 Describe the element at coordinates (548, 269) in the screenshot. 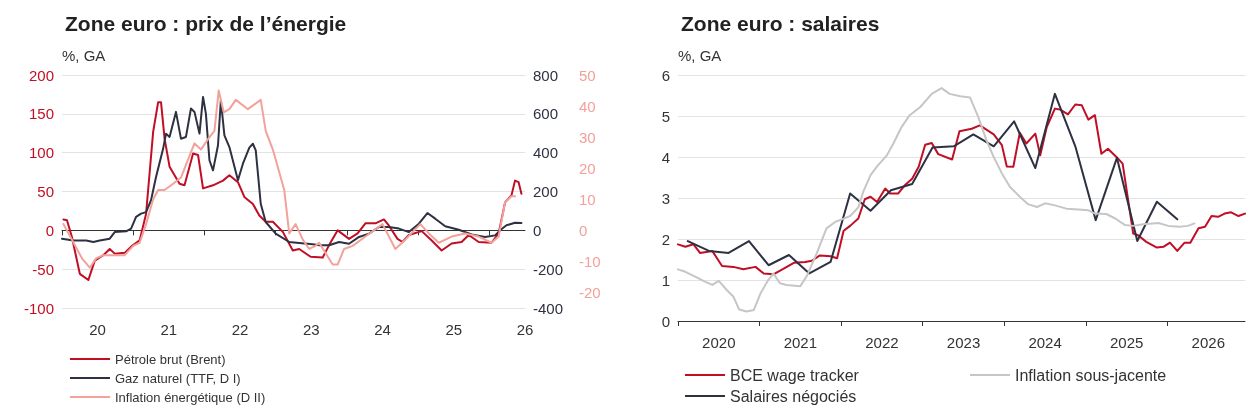

I see `y2-tick-label: -200` at that location.